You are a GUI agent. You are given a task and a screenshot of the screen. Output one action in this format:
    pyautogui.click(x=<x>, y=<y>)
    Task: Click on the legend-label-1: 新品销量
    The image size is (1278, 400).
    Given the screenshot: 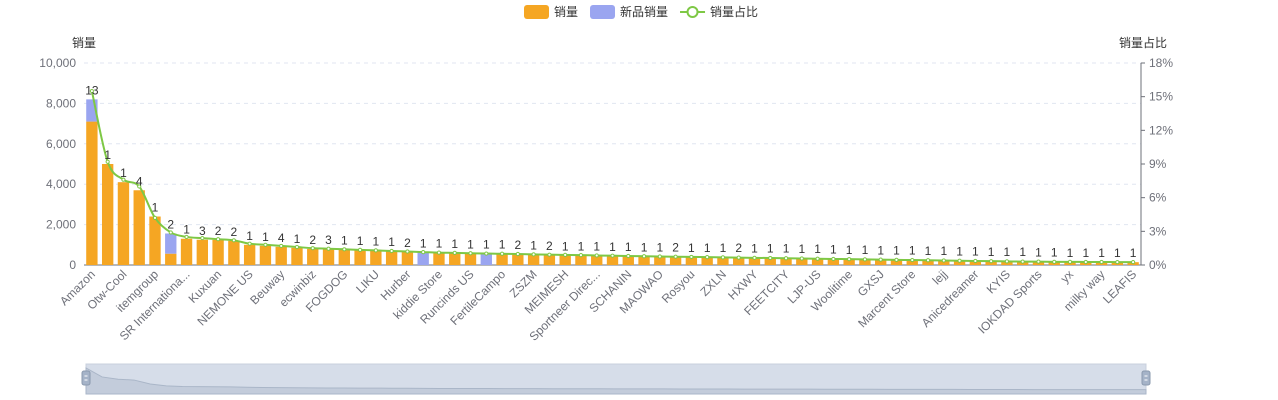 What is the action you would take?
    pyautogui.click(x=644, y=11)
    